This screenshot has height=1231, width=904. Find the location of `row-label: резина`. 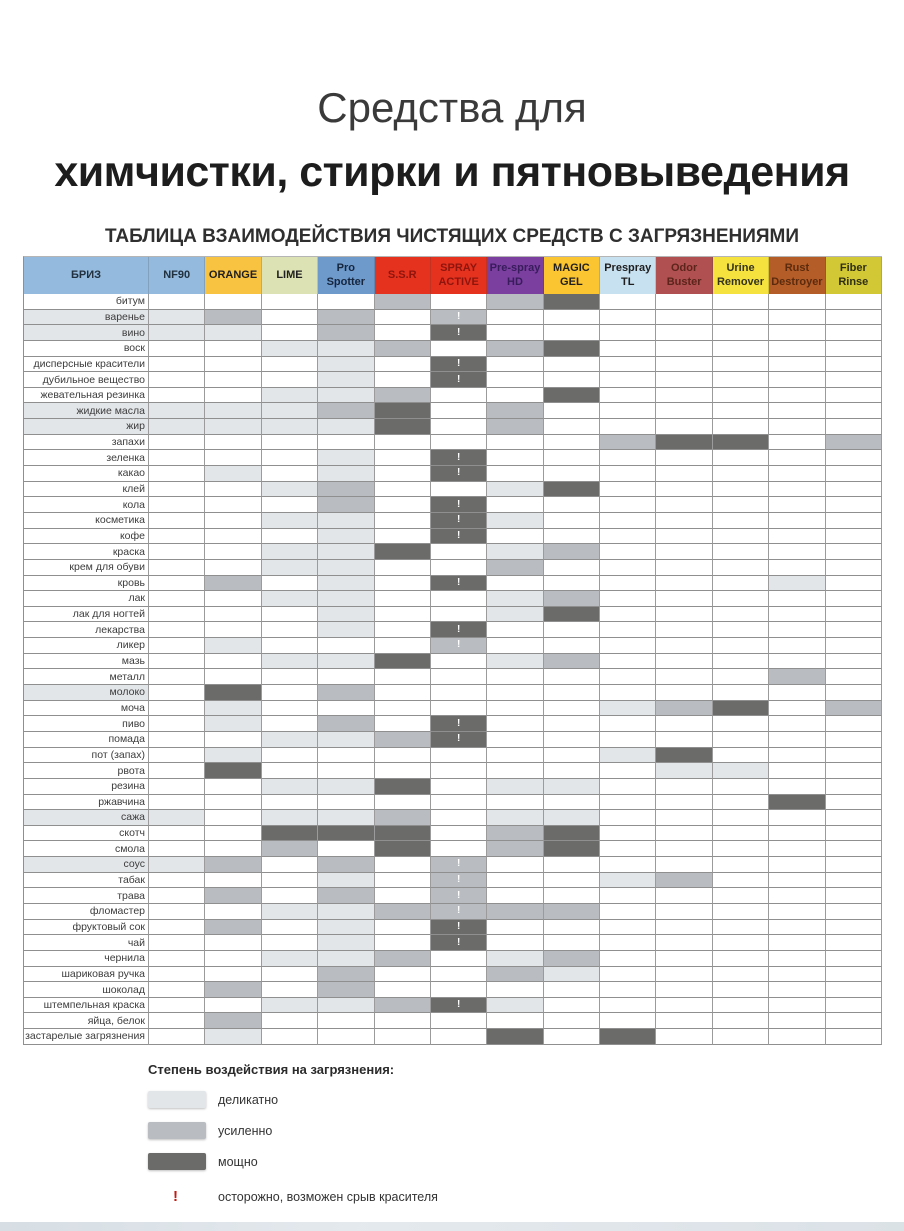

row-label: резина is located at coordinates (86, 786).